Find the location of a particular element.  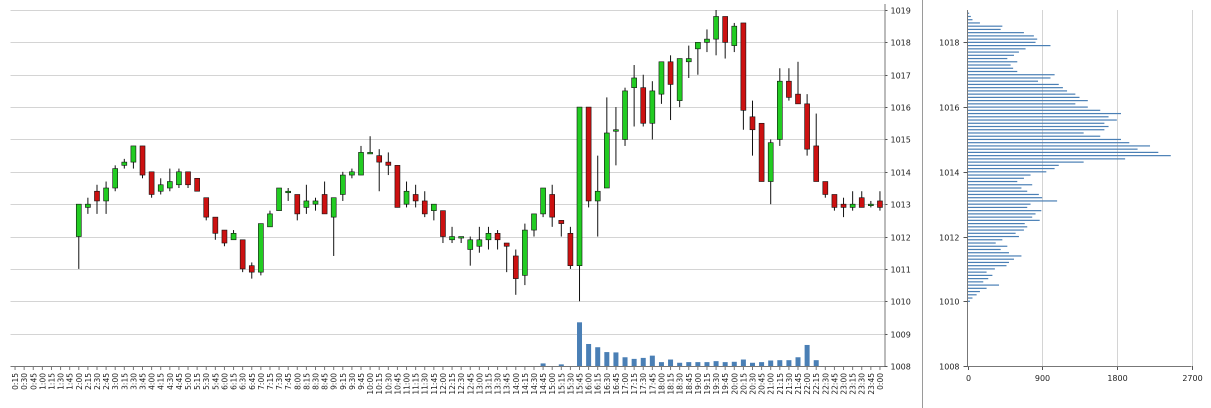

profile-x-tick-label: 900 is located at coordinates (1042, 378).